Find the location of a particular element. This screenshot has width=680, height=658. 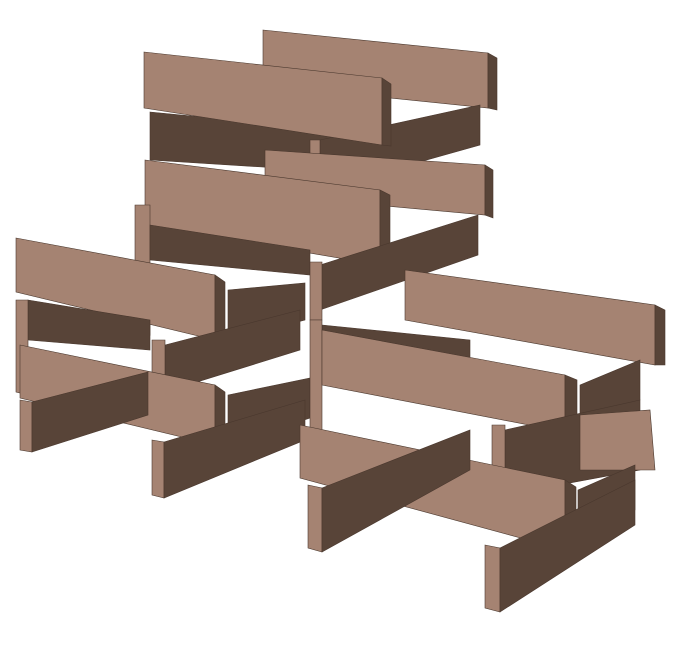

plank-left-foot-2-face is located at coordinates (158, 469).